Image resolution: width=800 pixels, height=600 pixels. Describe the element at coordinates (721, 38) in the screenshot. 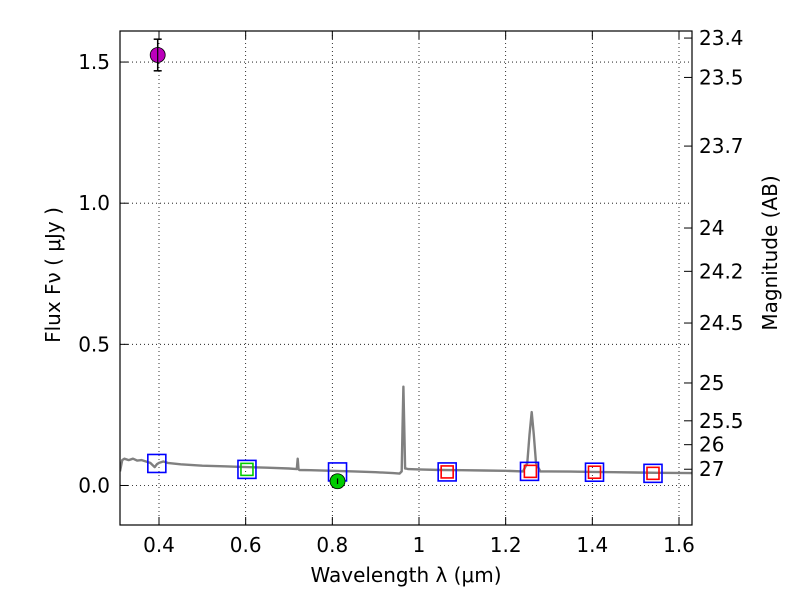

I see `mag-tick-label: 23.4` at that location.